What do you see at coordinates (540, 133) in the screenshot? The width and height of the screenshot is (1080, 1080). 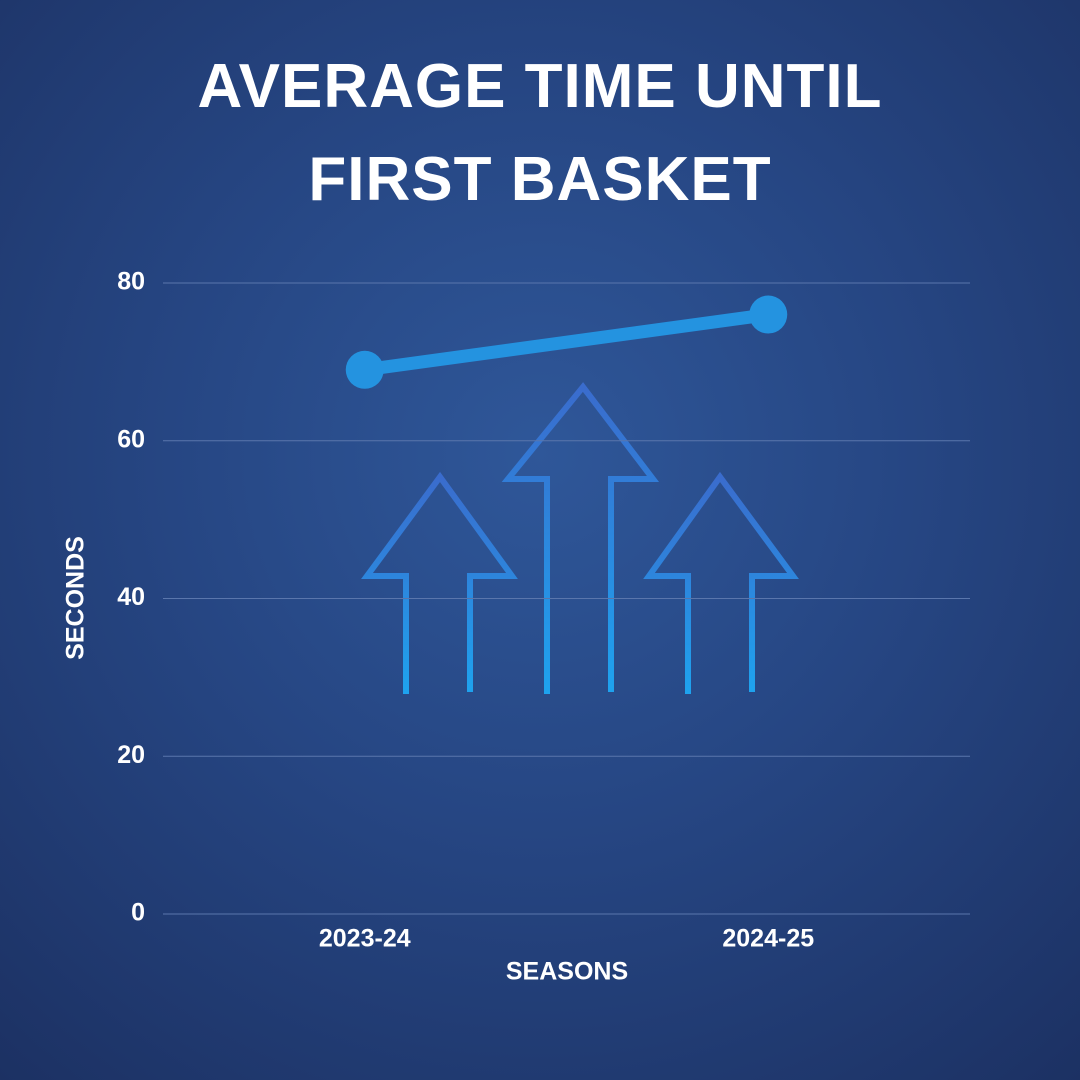 I see `chart-title: AVERAGE TIME UNTIL FIRST BASKET` at bounding box center [540, 133].